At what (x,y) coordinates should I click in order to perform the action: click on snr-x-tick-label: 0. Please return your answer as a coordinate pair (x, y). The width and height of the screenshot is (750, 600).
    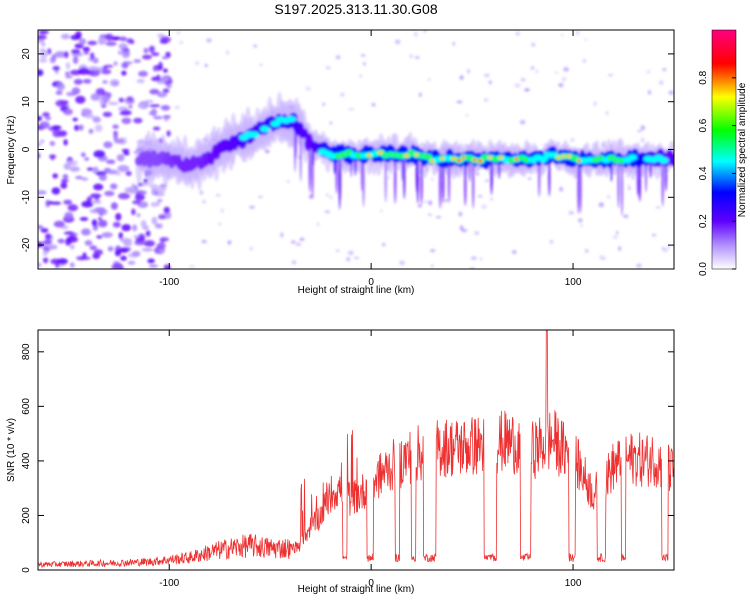
    Looking at the image, I should click on (371, 583).